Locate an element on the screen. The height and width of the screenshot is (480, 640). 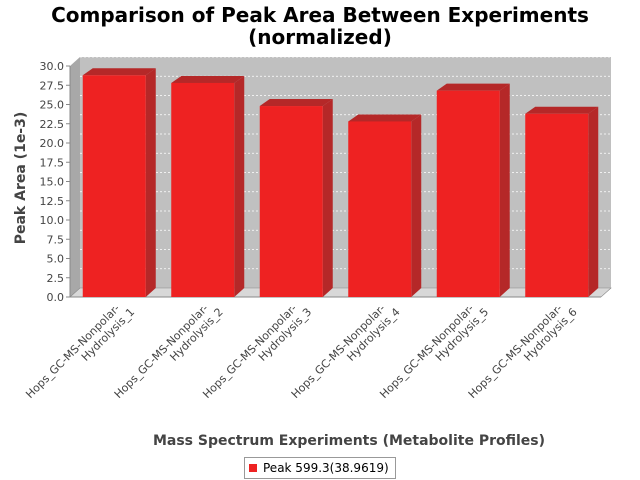
y-tick-label: 17.5 is located at coordinates (52, 162).